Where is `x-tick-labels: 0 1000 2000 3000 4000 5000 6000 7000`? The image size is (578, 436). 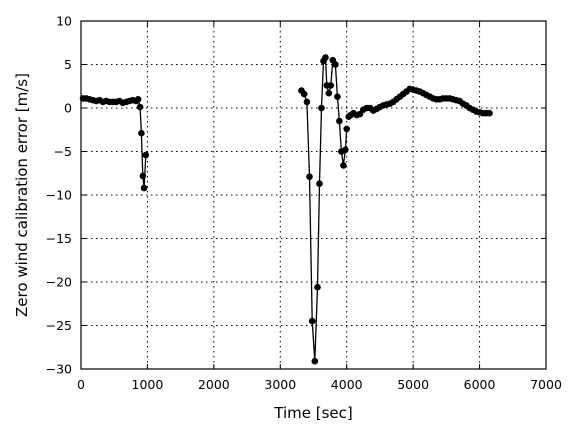
x-tick-labels: 0 1000 2000 3000 4000 5000 6000 7000 is located at coordinates (319, 384).